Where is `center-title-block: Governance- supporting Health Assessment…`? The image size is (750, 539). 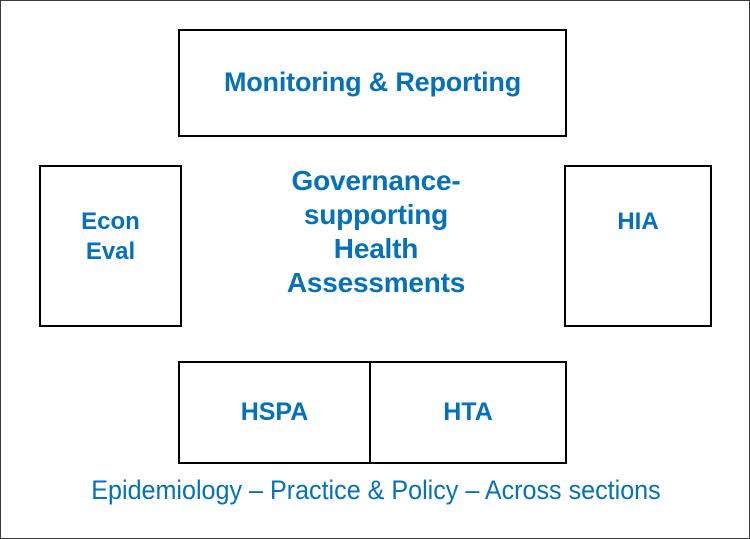
center-title-block: Governance- supporting Health Assessment… is located at coordinates (376, 246).